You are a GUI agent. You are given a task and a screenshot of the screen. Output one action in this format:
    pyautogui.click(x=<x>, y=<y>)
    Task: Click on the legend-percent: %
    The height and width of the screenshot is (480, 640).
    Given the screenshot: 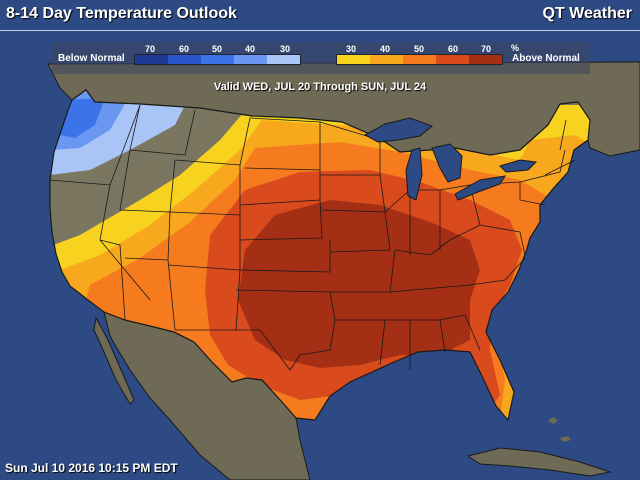 What is the action you would take?
    pyautogui.click(x=515, y=48)
    